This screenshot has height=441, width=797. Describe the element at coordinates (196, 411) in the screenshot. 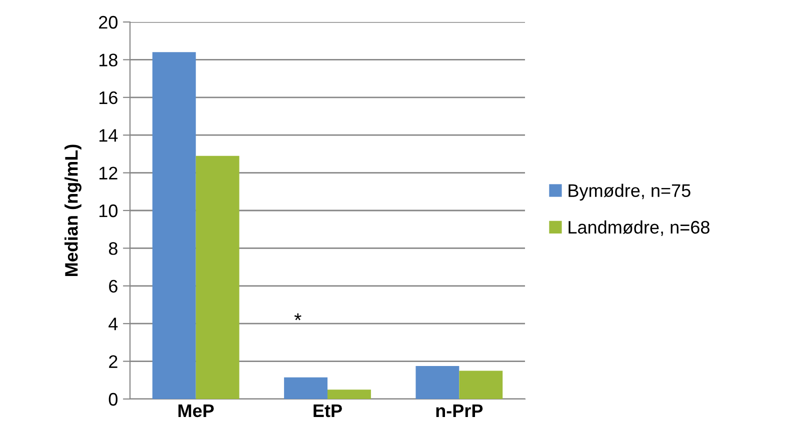

I see `x-tick-label: MeP` at that location.